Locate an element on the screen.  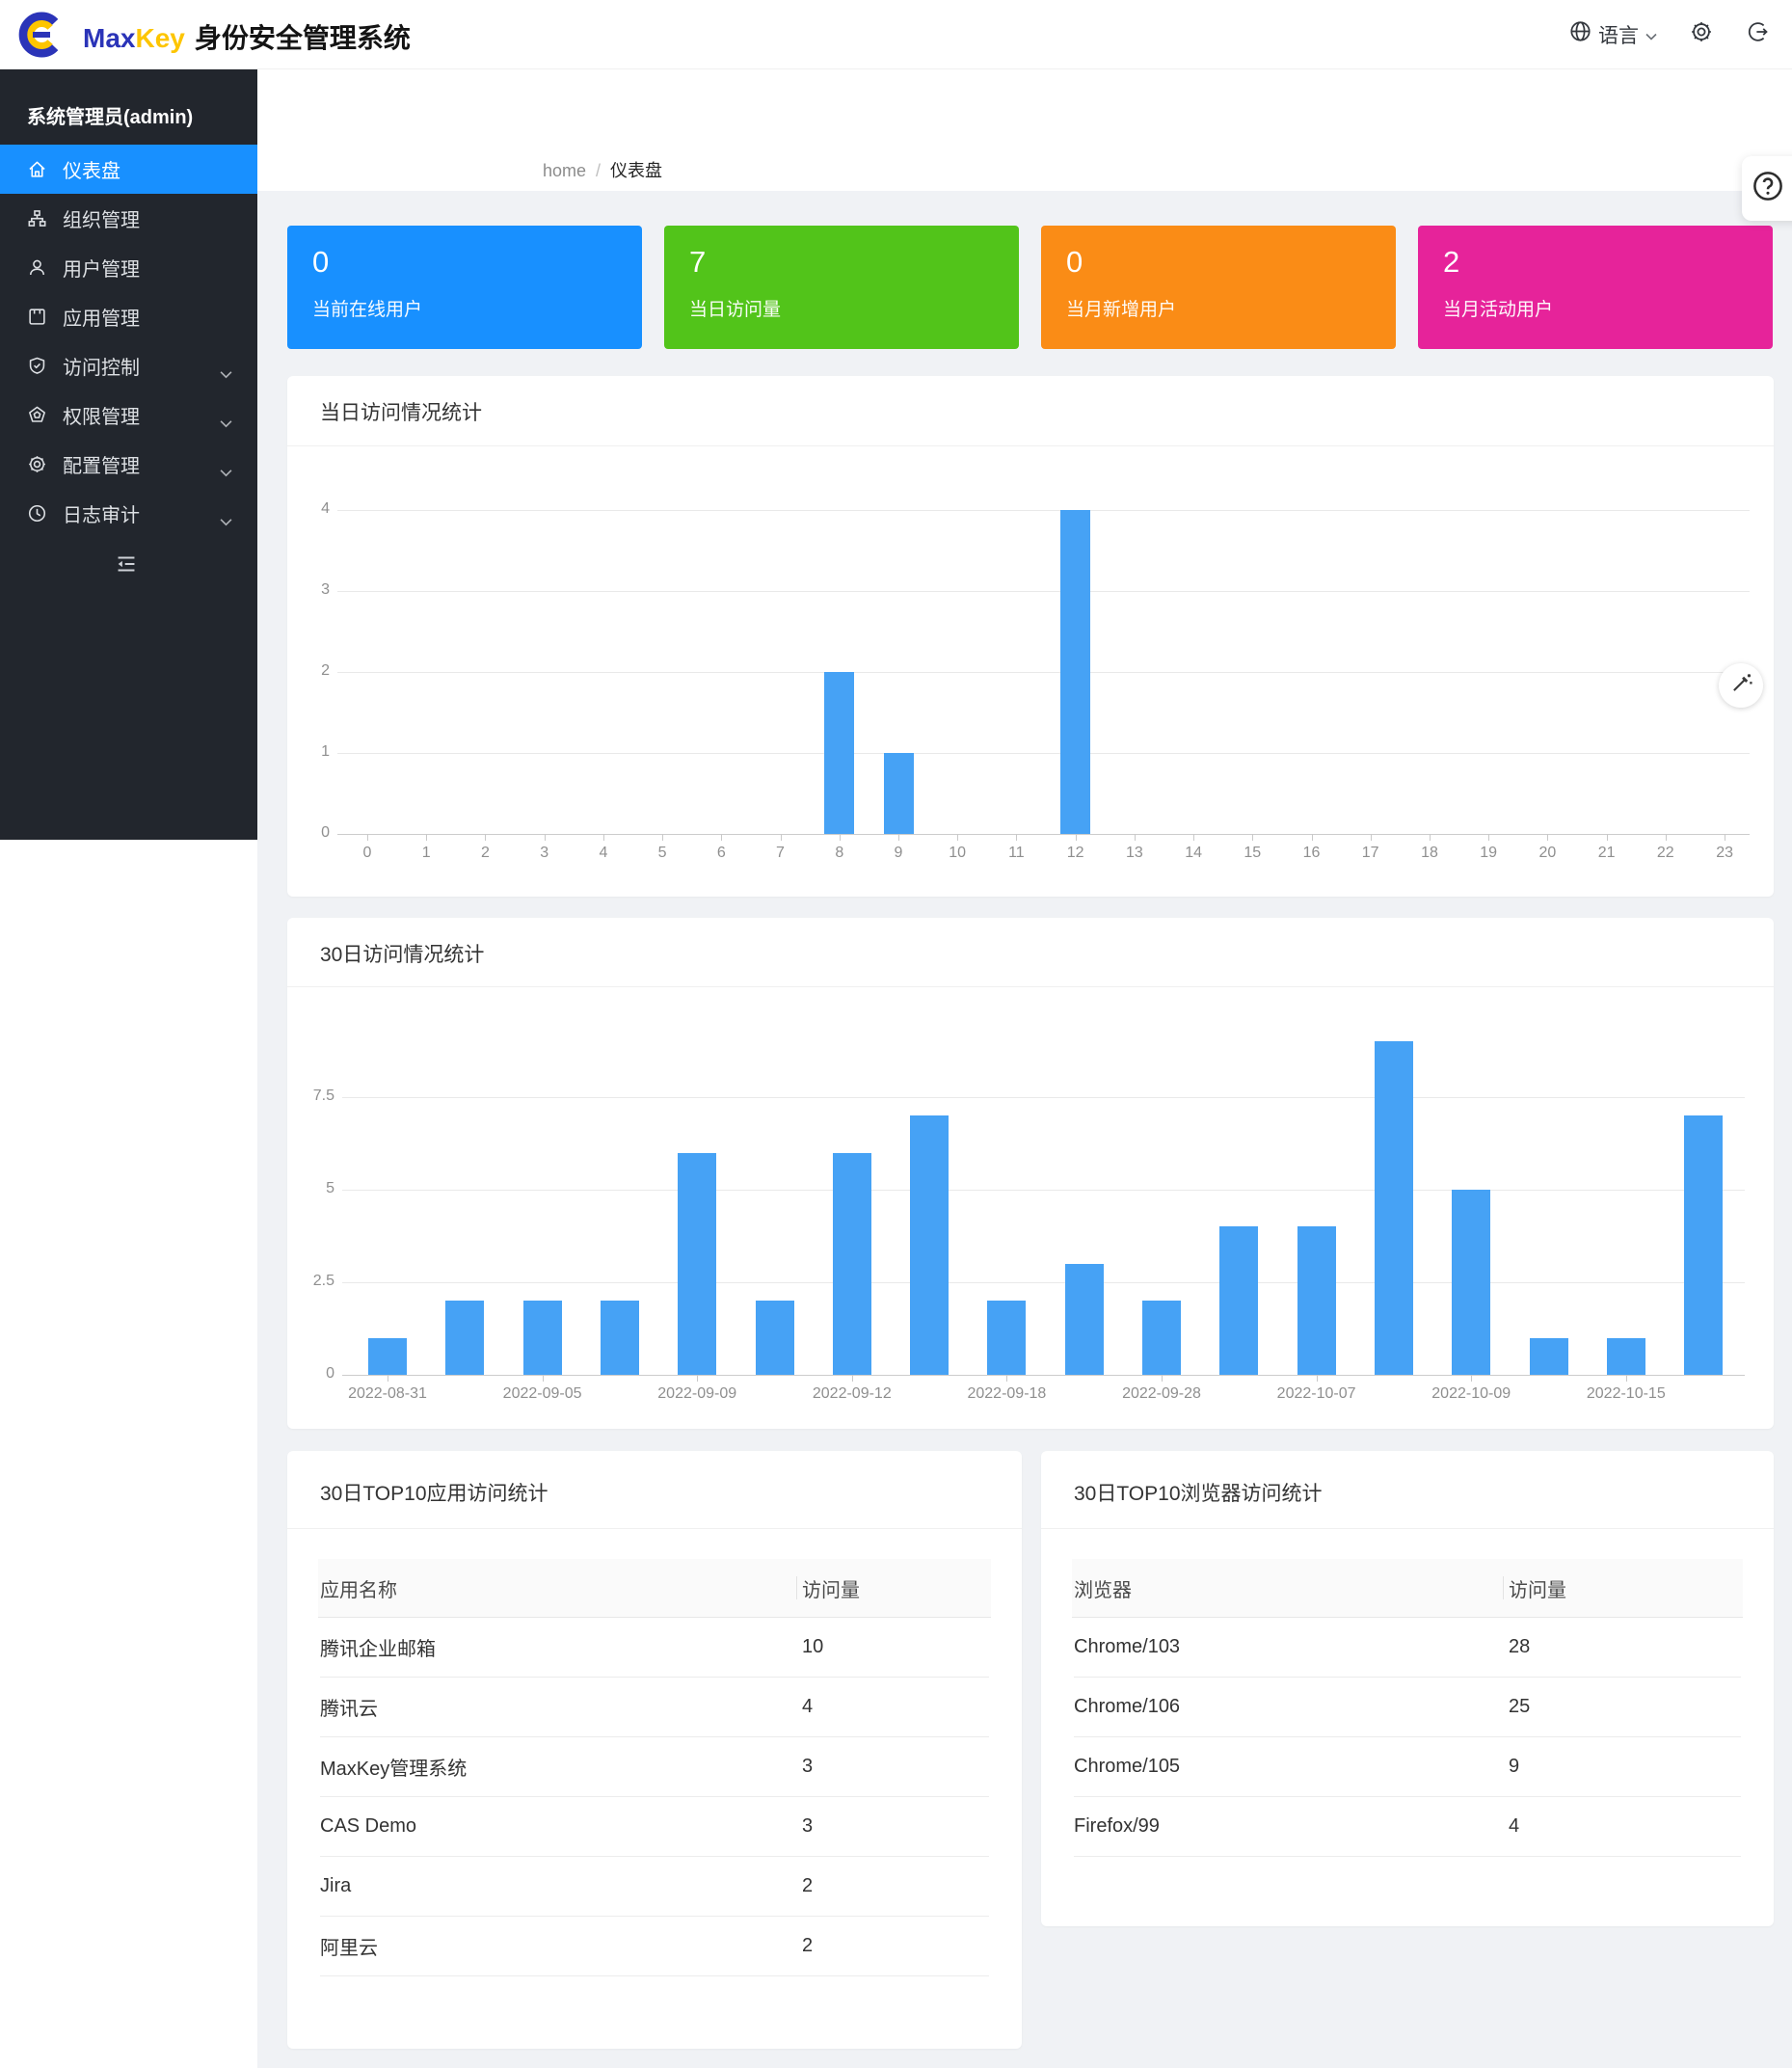
shield-icon is located at coordinates (37, 366).